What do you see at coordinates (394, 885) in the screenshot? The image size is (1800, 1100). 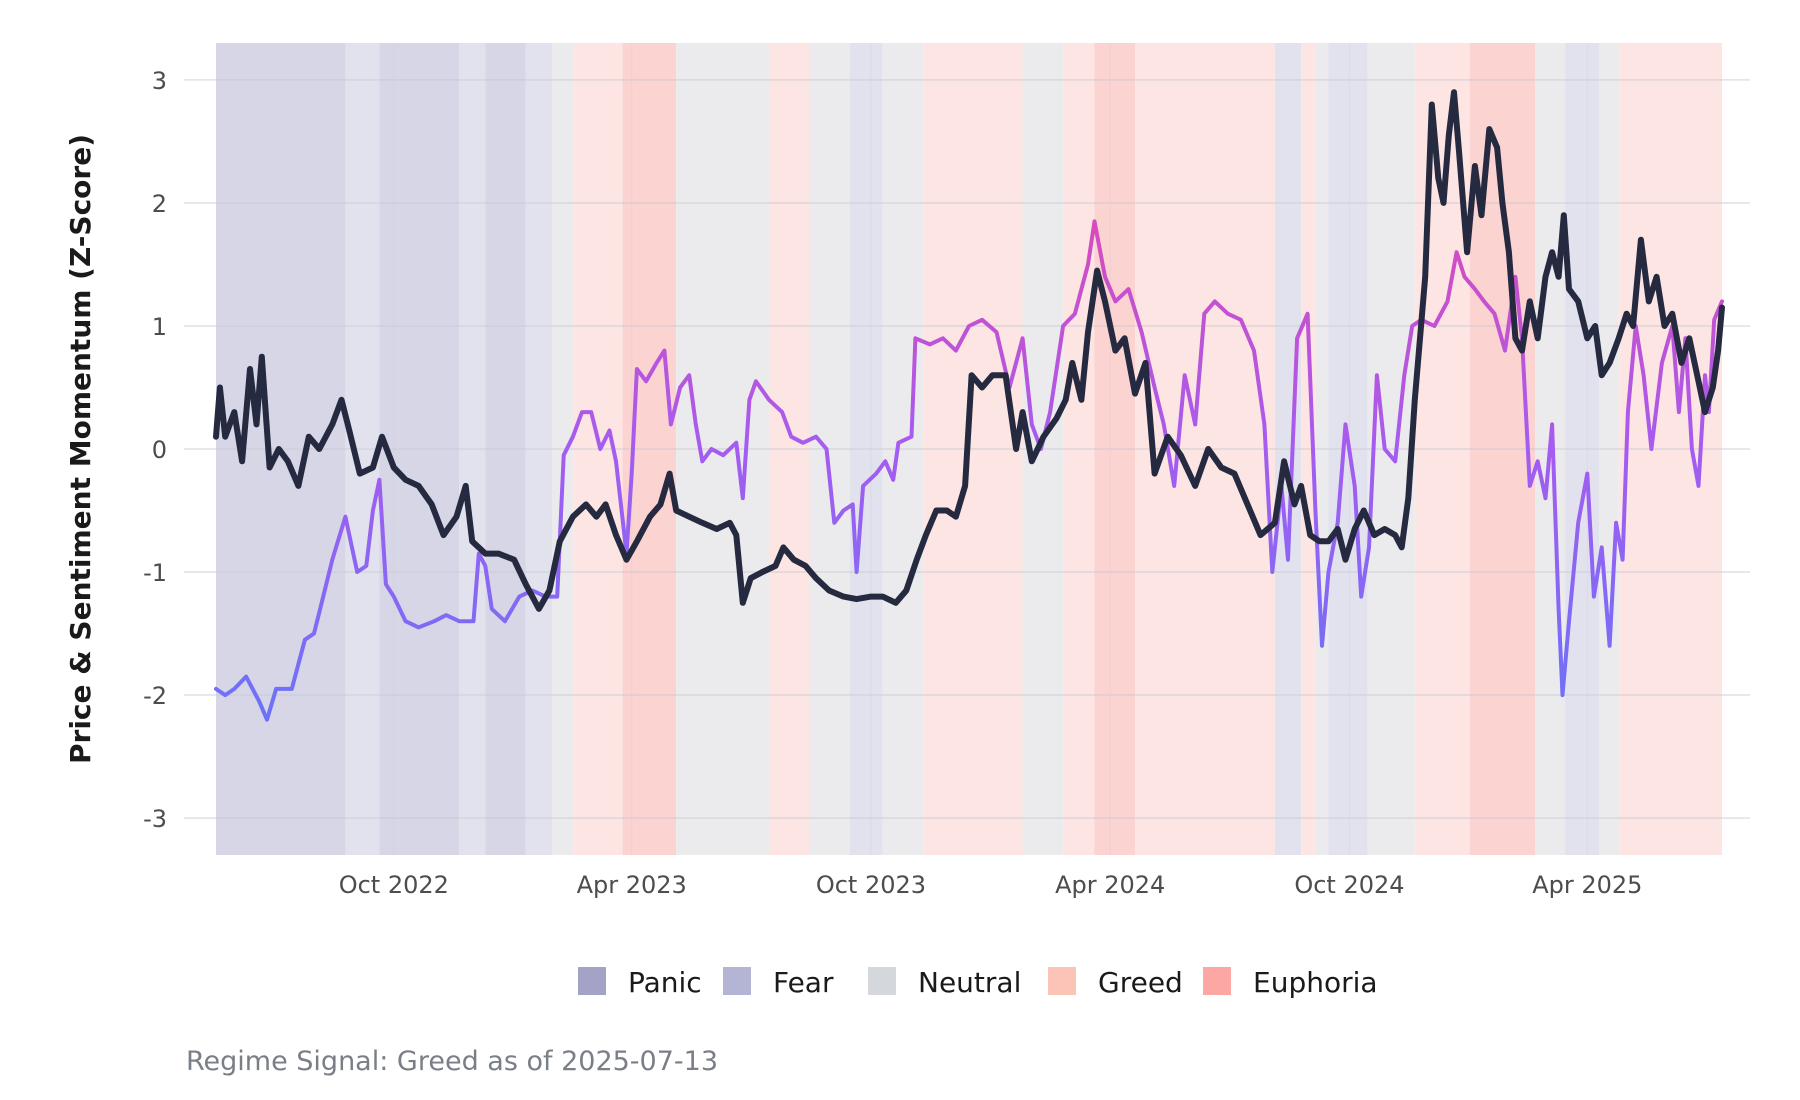 I see `x-tick-label: Oct 2022` at bounding box center [394, 885].